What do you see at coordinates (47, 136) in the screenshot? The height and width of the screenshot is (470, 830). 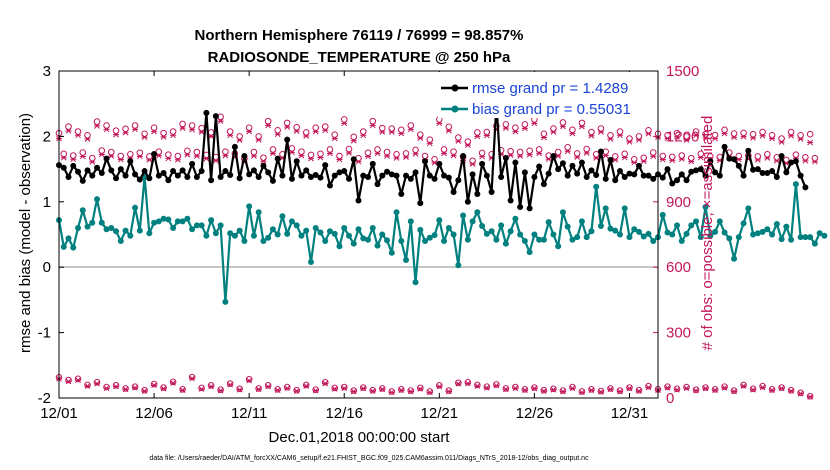 I see `y-tick-label: 2` at bounding box center [47, 136].